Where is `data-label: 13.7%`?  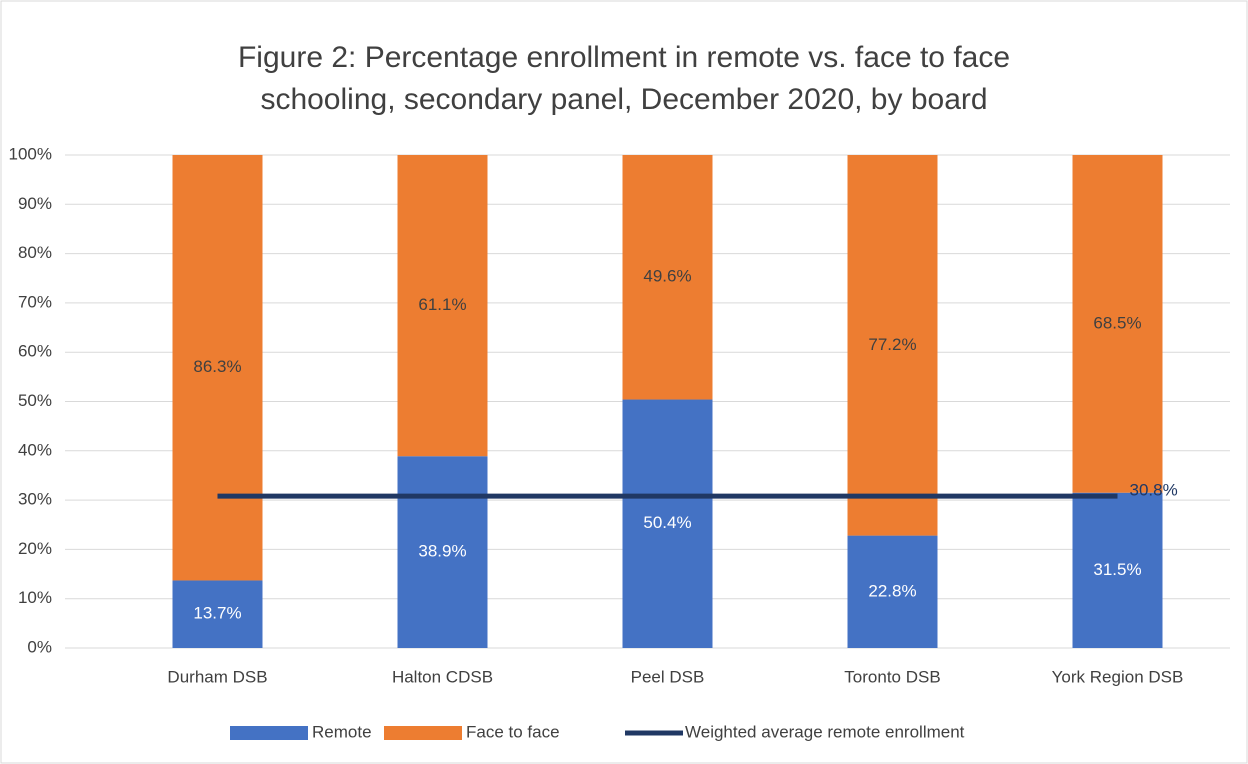
data-label: 13.7% is located at coordinates (217, 613).